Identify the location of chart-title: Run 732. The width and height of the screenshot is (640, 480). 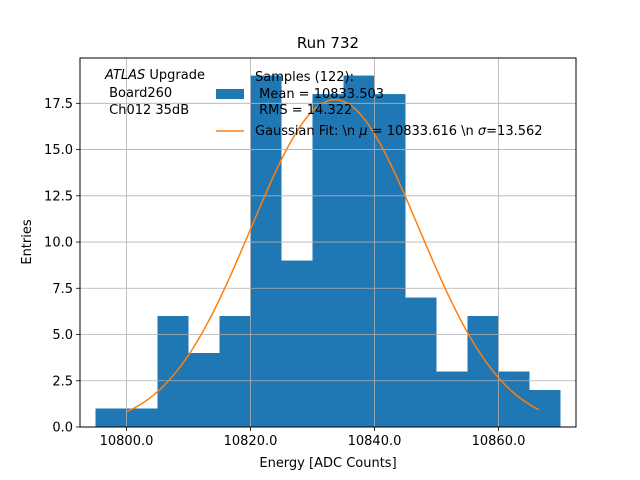
(328, 43).